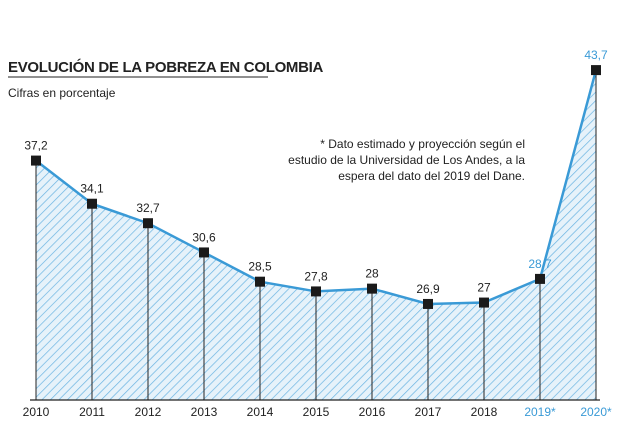 The image size is (640, 425). What do you see at coordinates (260, 267) in the screenshot?
I see `data-label: 28,5` at bounding box center [260, 267].